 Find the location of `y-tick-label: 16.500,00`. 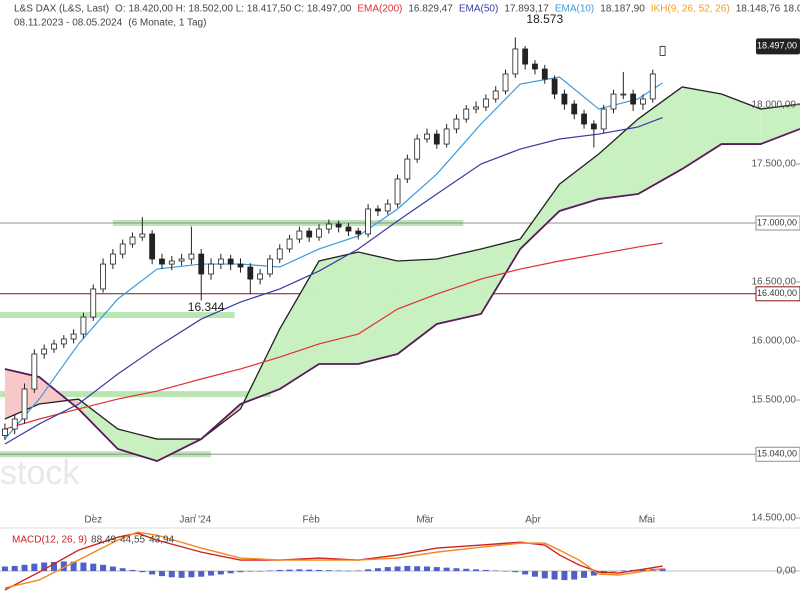

y-tick-label: 16.500,00 is located at coordinates (774, 282).